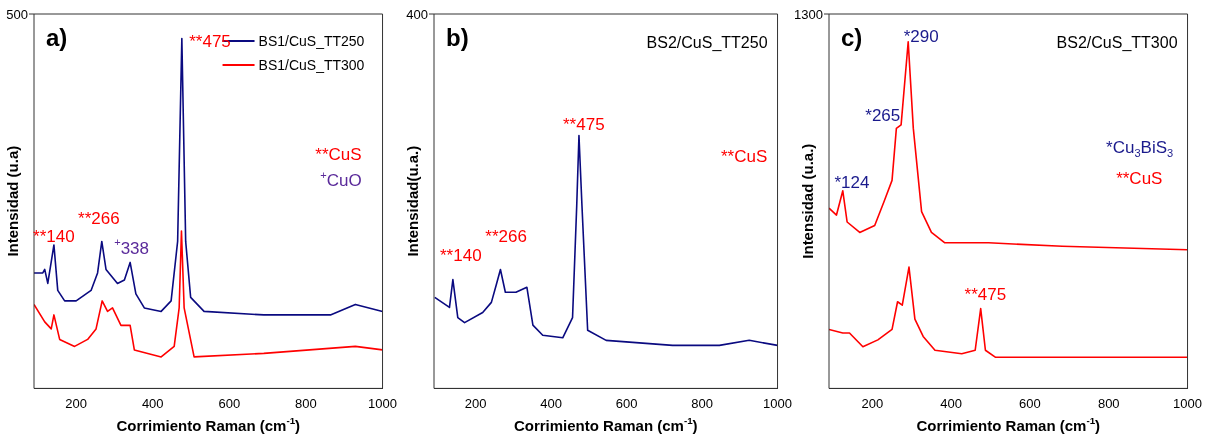 Image resolution: width=1205 pixels, height=443 pixels. I want to click on annotation: *124, so click(852, 182).